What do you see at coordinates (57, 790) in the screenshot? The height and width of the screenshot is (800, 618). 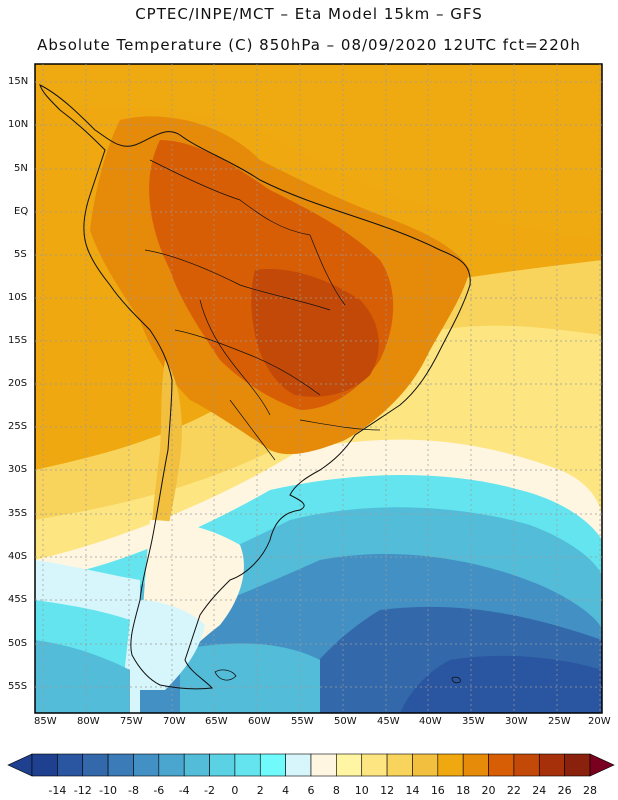 I see `colorbar-label: -14` at bounding box center [57, 790].